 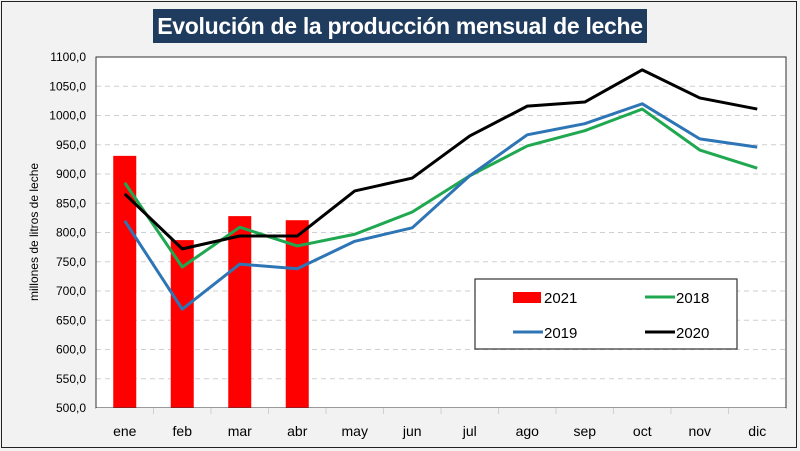 What do you see at coordinates (528, 431) in the screenshot?
I see `x-tick-label: ago` at bounding box center [528, 431].